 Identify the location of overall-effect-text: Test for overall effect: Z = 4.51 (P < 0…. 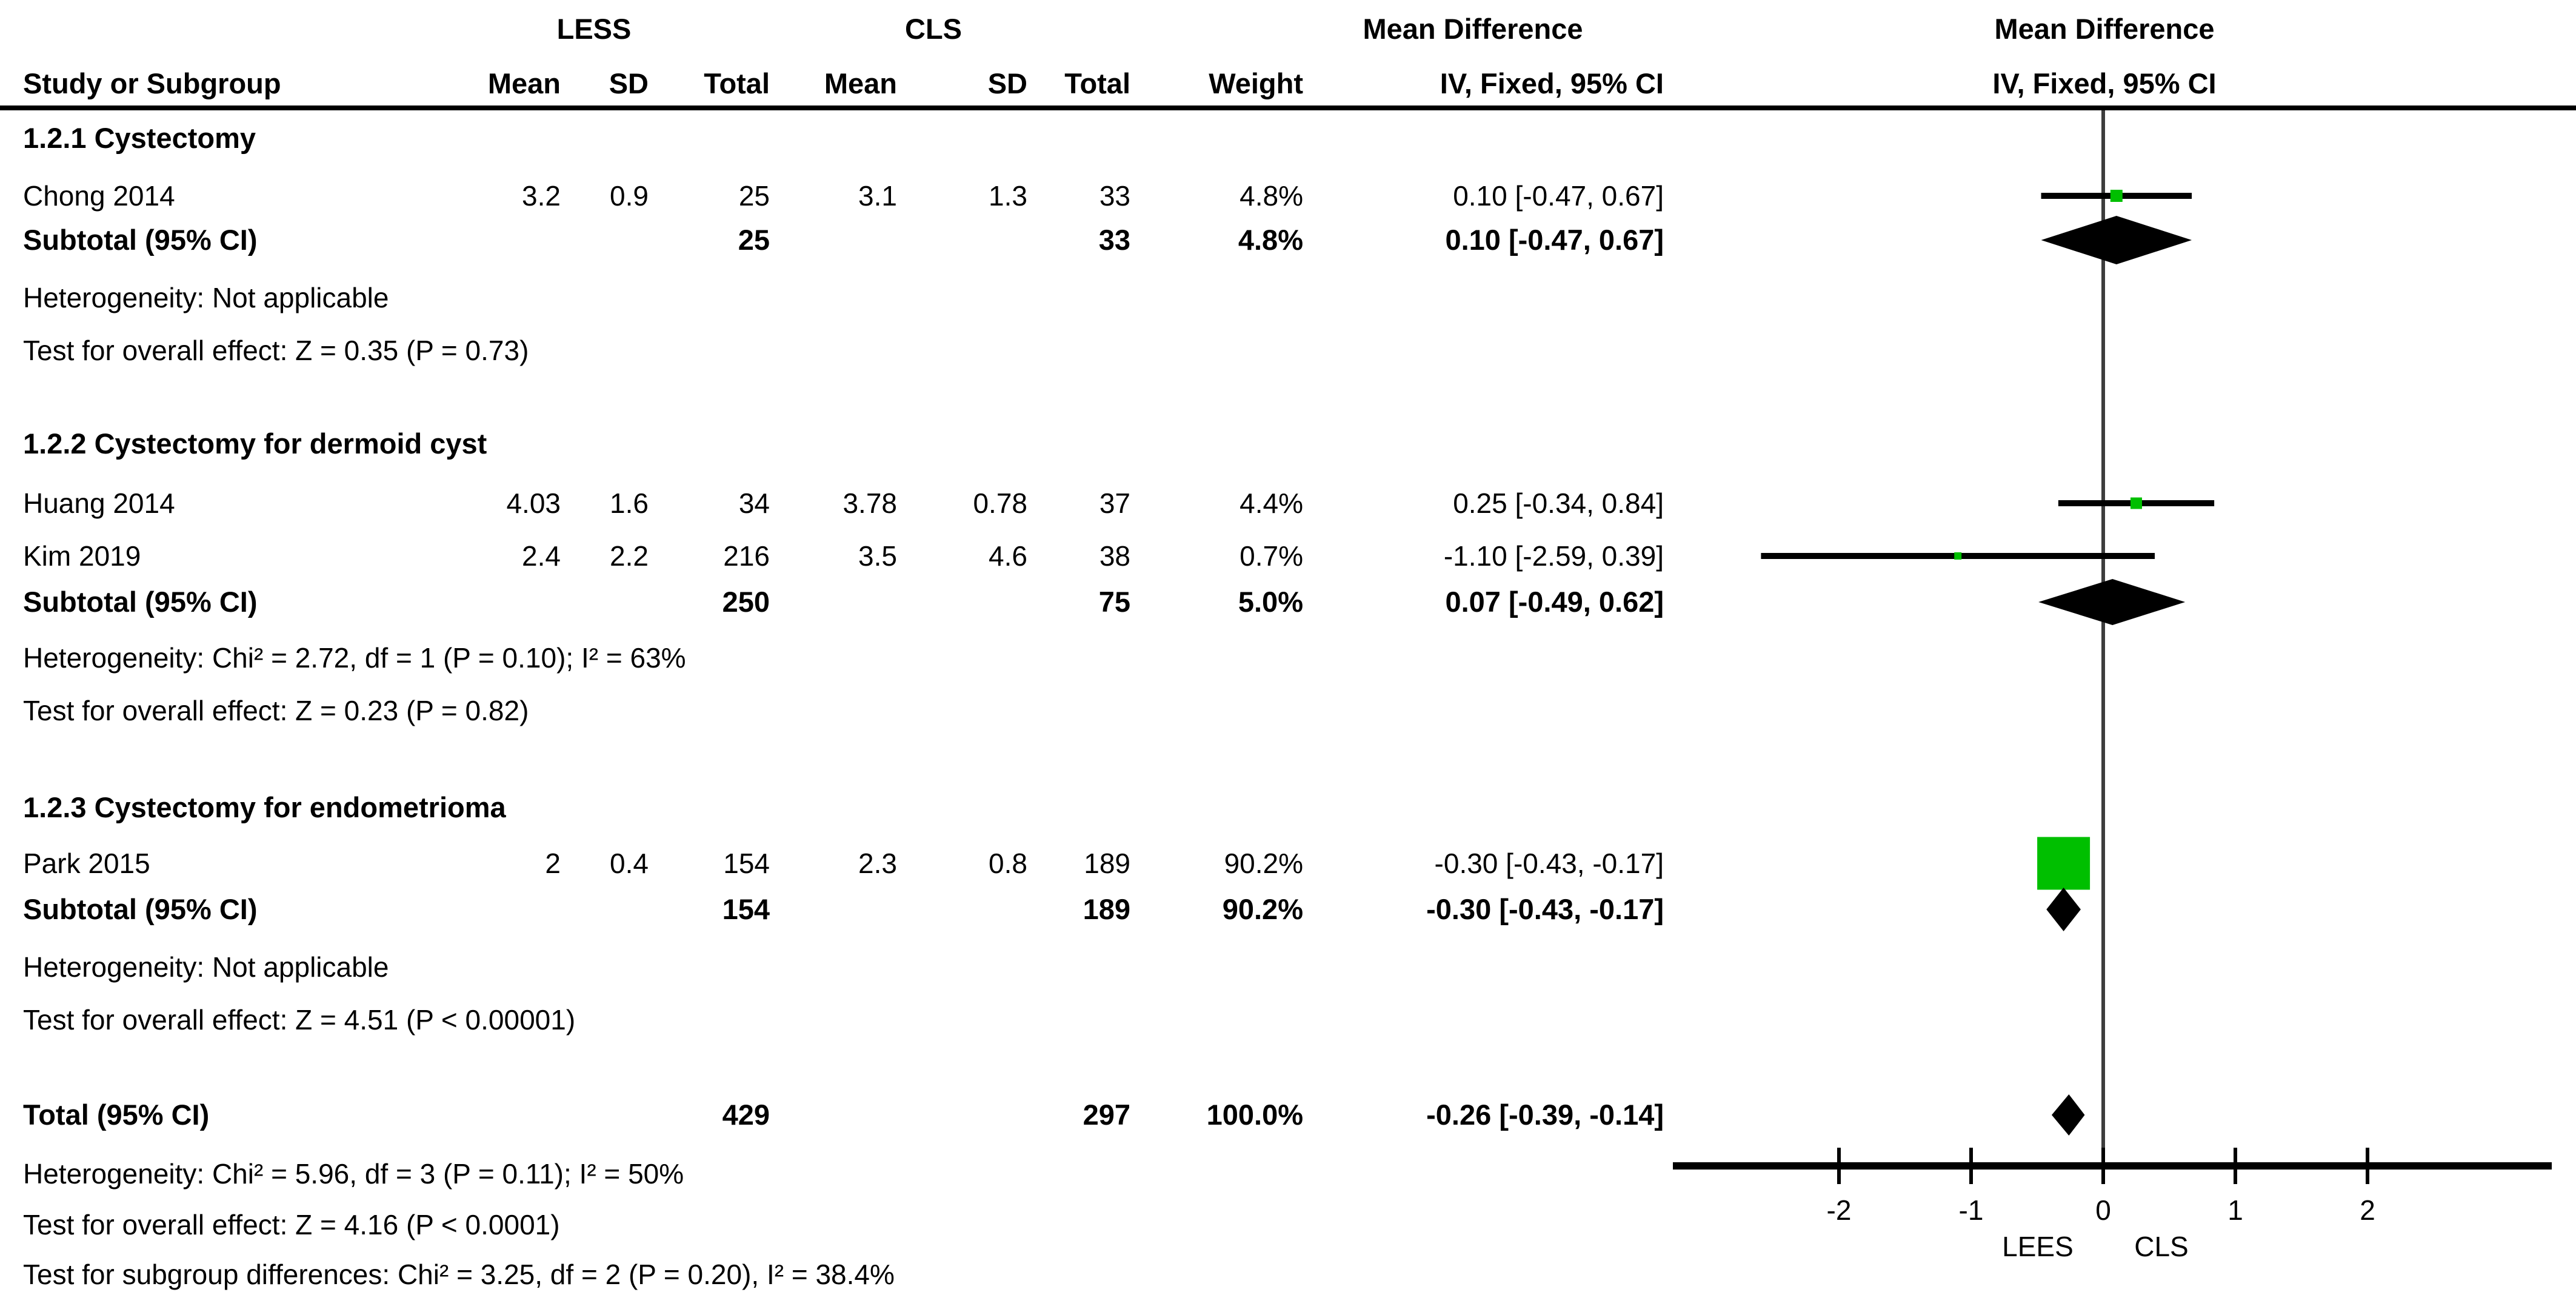
(299, 1020).